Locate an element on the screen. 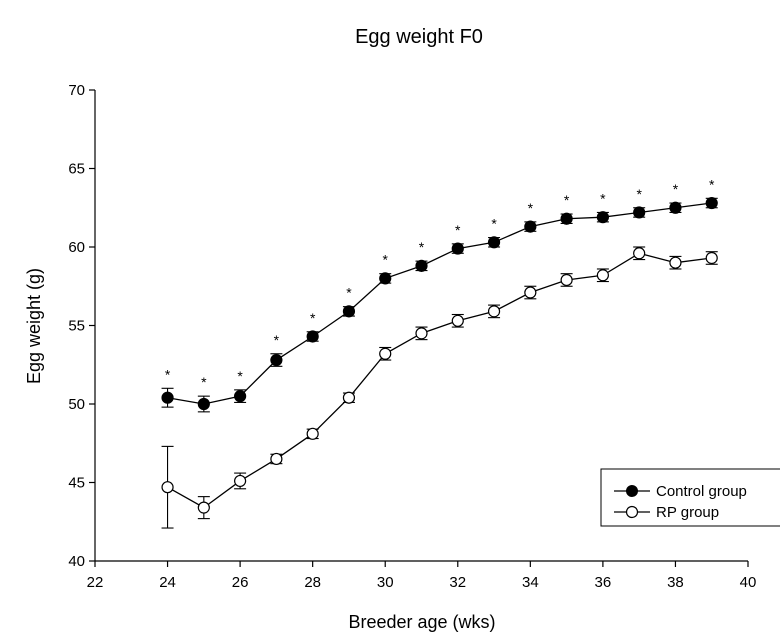 The width and height of the screenshot is (780, 641). x-tick-label: 24 is located at coordinates (167, 582).